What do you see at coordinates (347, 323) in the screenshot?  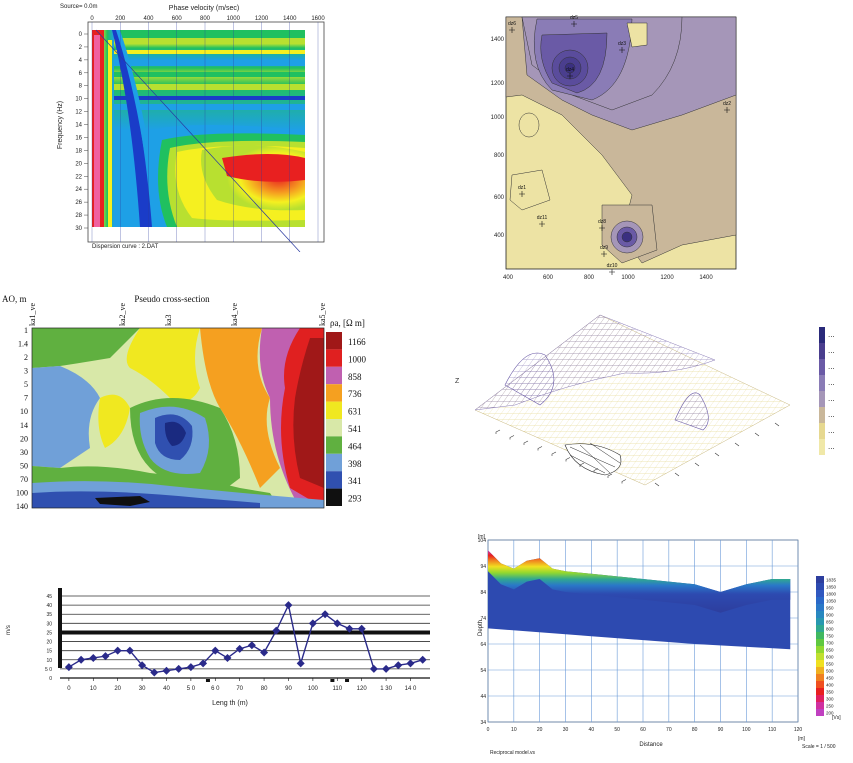 I see `legend-title: ρa, [Ω m]` at bounding box center [347, 323].